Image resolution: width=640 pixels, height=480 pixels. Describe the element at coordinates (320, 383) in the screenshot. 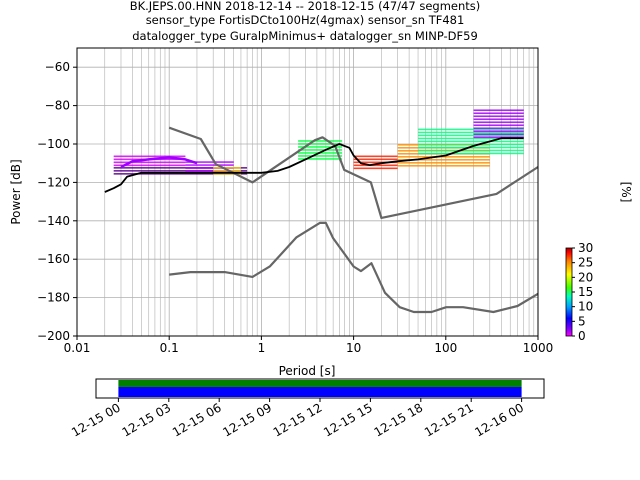

I see `timeline-bar-green` at that location.